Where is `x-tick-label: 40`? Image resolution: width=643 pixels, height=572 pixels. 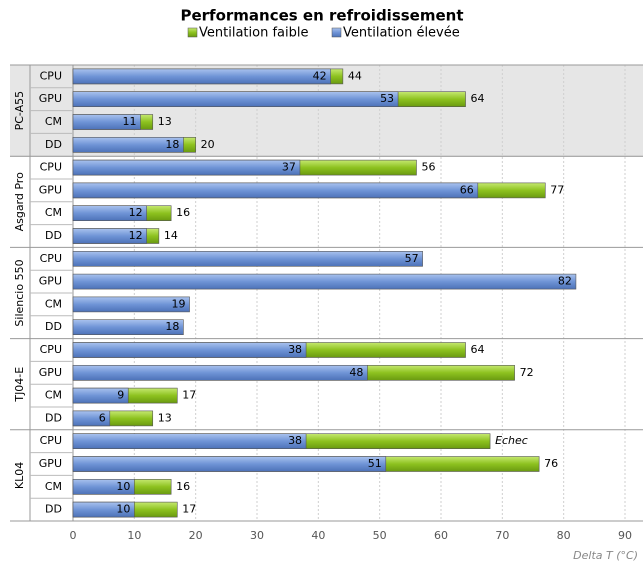
x-tick-label: 40 is located at coordinates (318, 535).